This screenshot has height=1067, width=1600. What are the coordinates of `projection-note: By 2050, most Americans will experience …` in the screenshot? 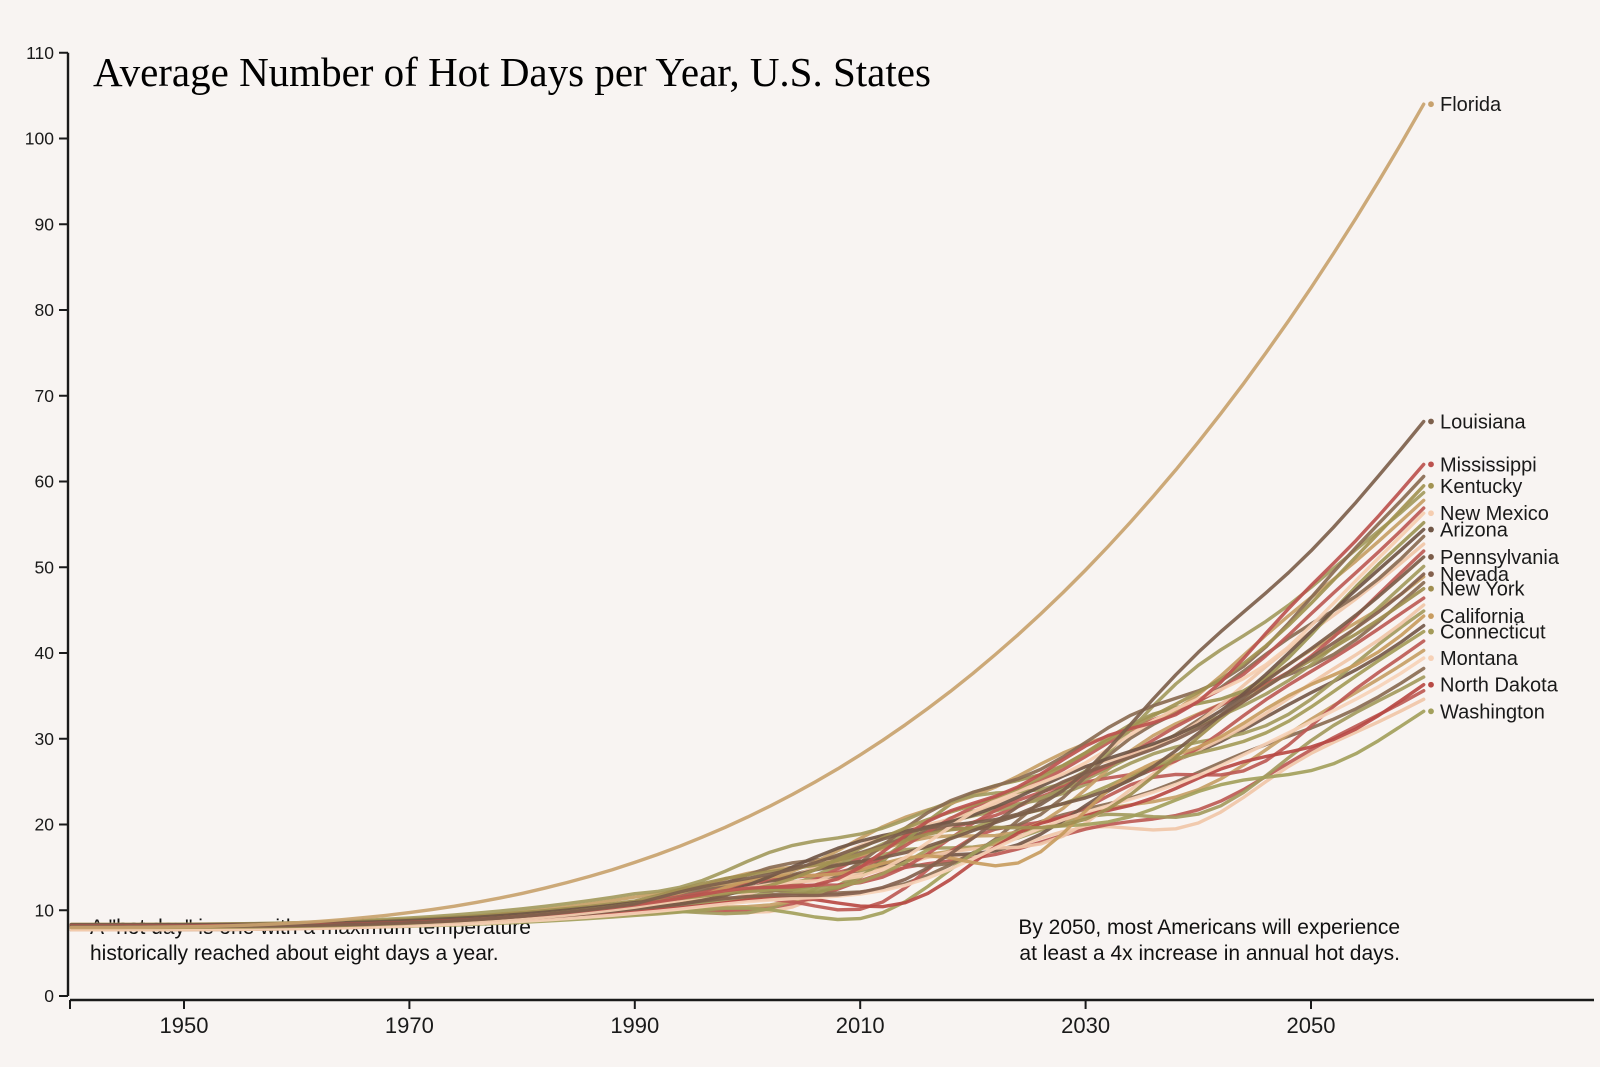 It's located at (1209, 940).